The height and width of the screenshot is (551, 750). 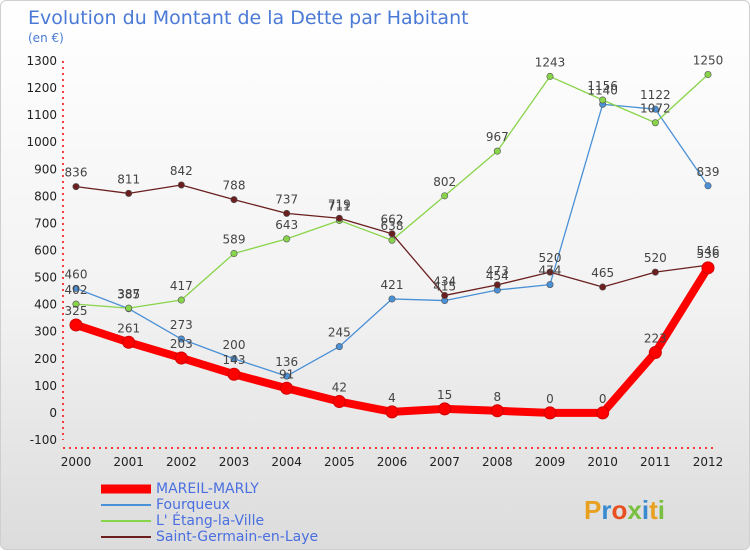 What do you see at coordinates (41, 142) in the screenshot?
I see `y-tick-label: 1000` at bounding box center [41, 142].